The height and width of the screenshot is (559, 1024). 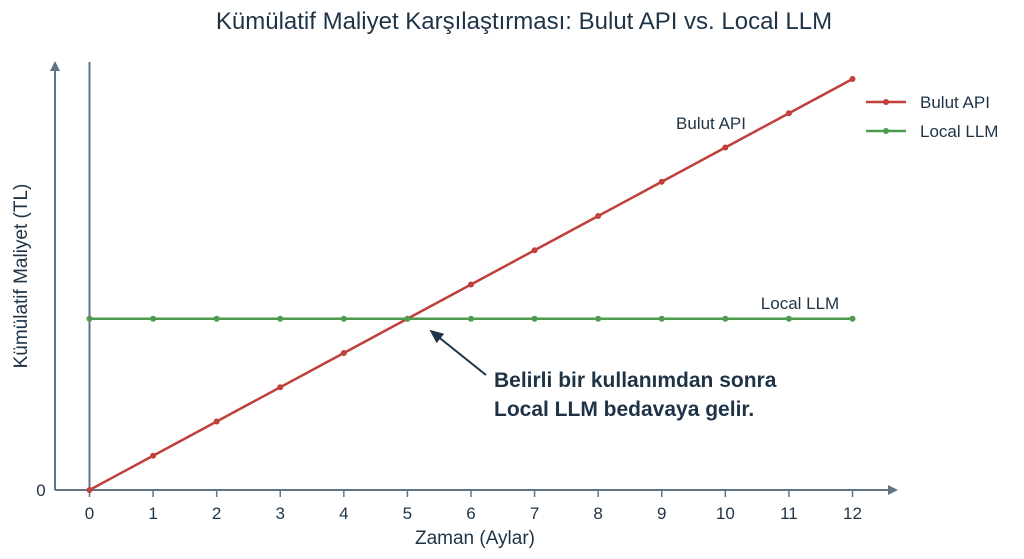 I want to click on y-axis-label: Kümülatif Maliyet (TL), so click(x=21, y=276).